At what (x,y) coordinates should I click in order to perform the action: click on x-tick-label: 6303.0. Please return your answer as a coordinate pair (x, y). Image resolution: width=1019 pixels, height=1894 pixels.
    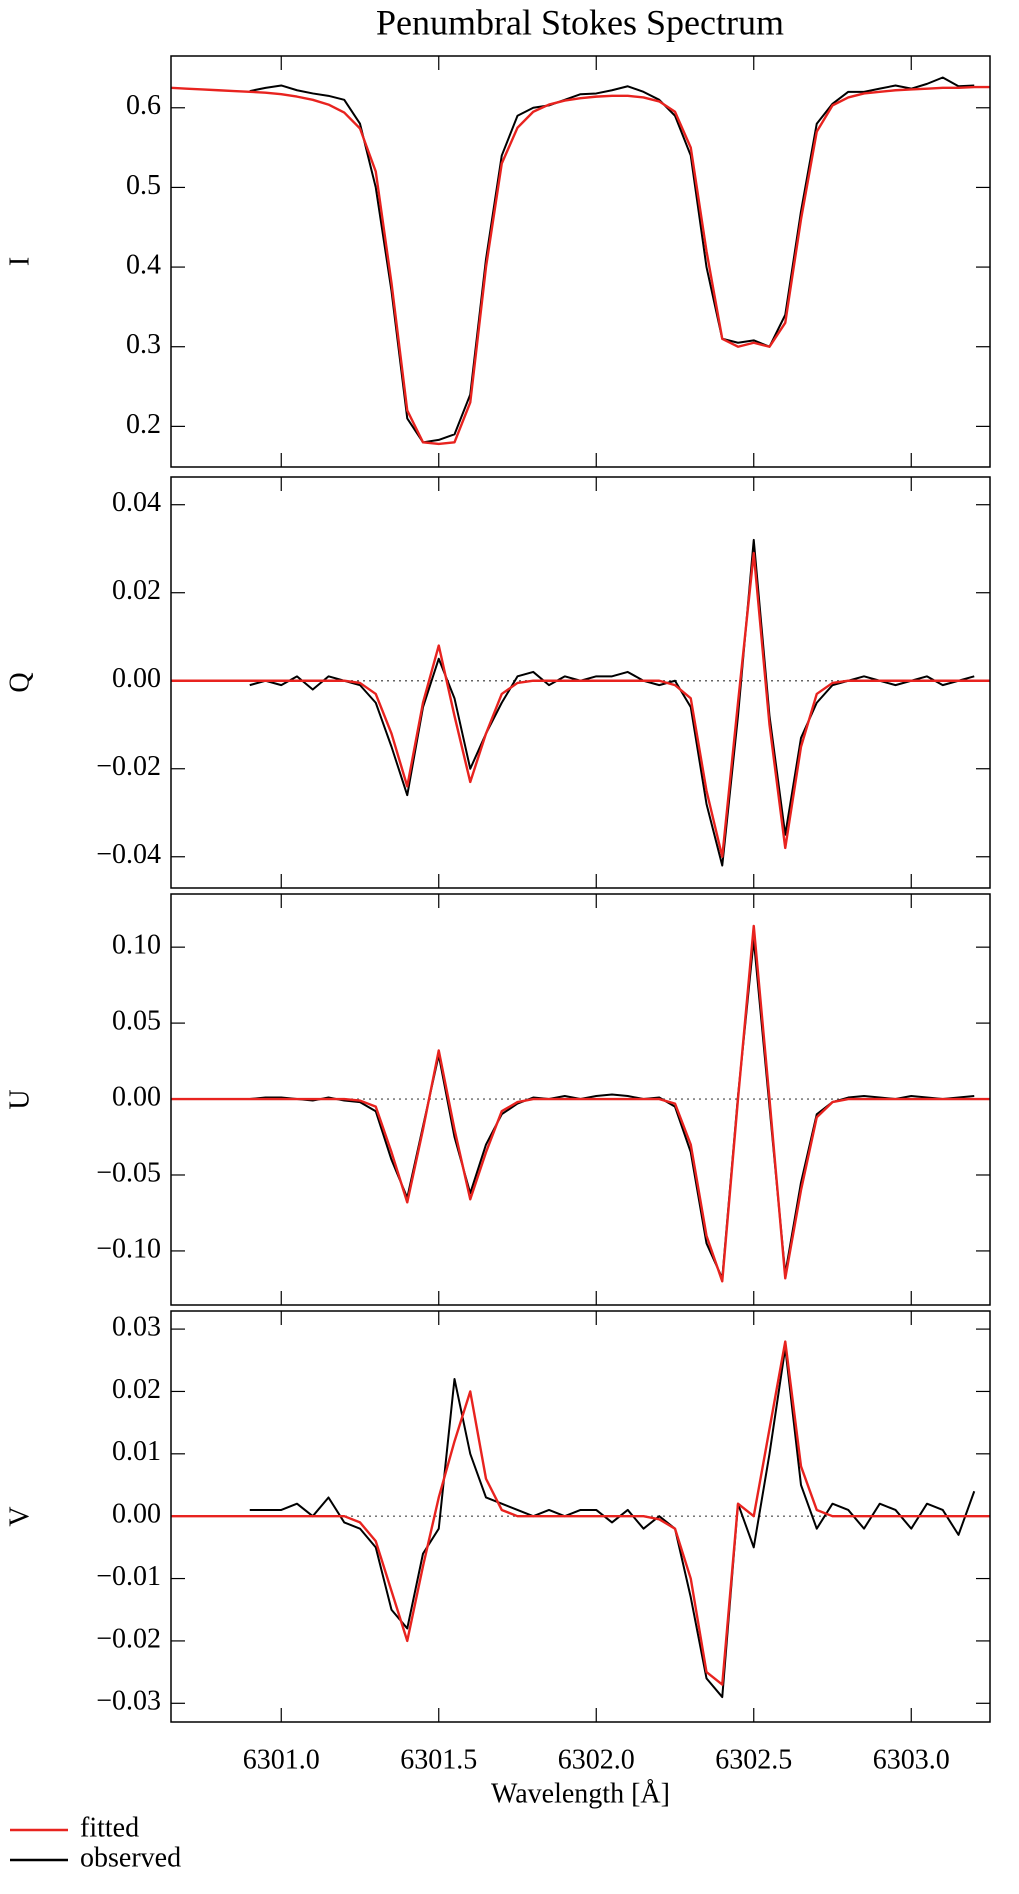
    Looking at the image, I should click on (911, 1759).